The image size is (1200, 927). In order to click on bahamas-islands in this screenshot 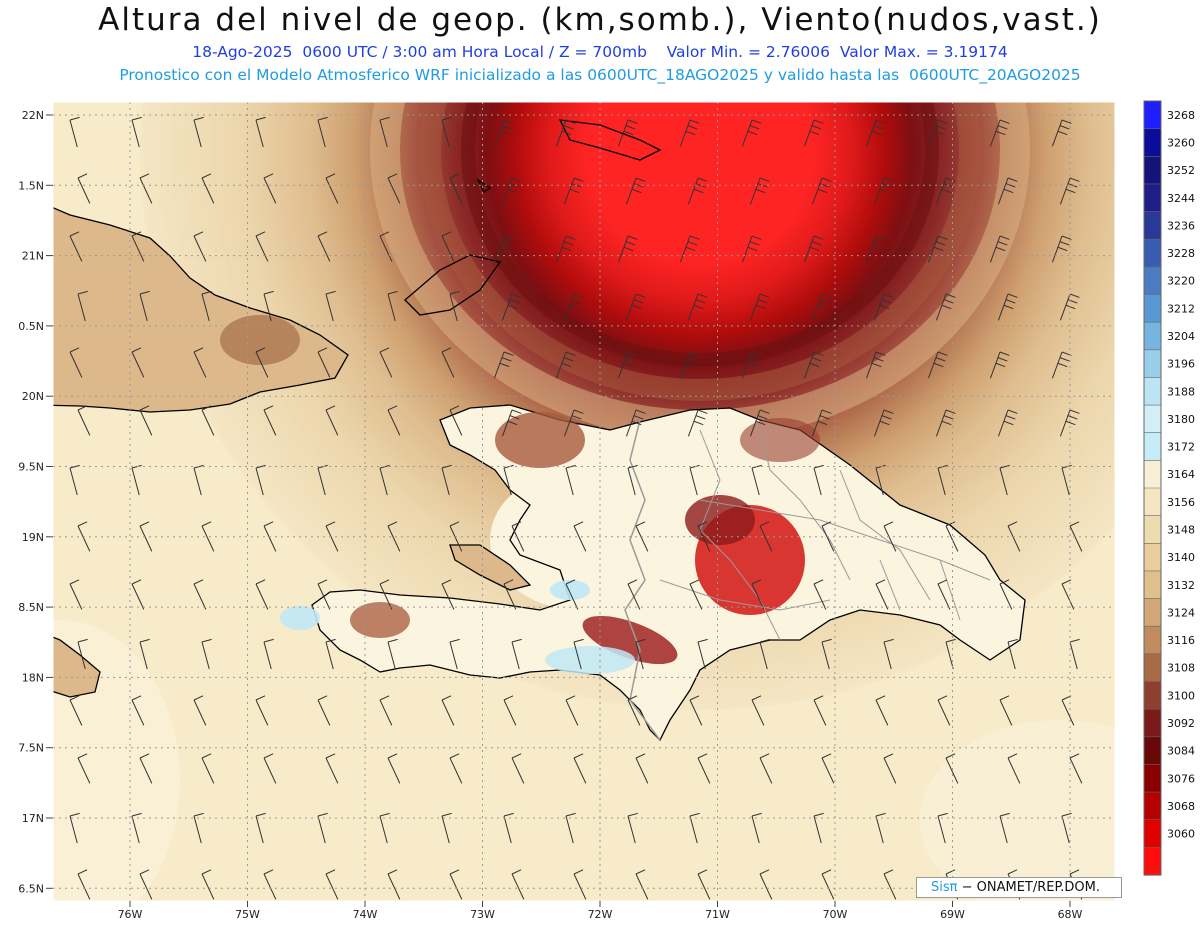, I will do `click(533, 217)`.